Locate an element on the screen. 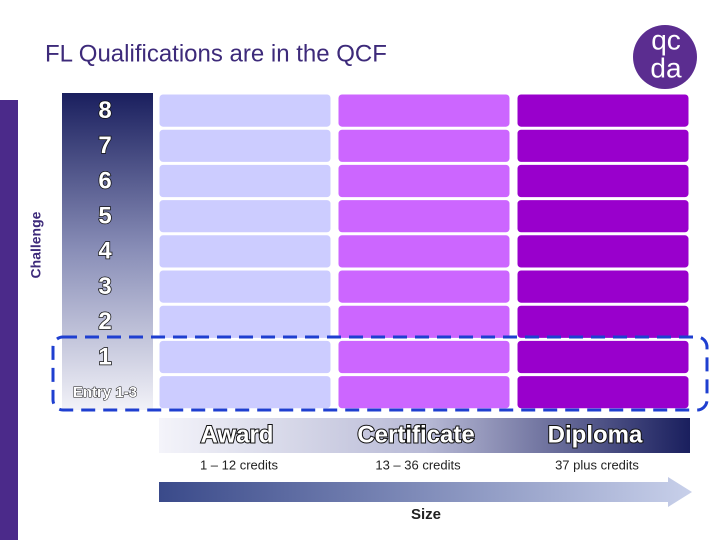  level-label: 8 is located at coordinates (104, 110).